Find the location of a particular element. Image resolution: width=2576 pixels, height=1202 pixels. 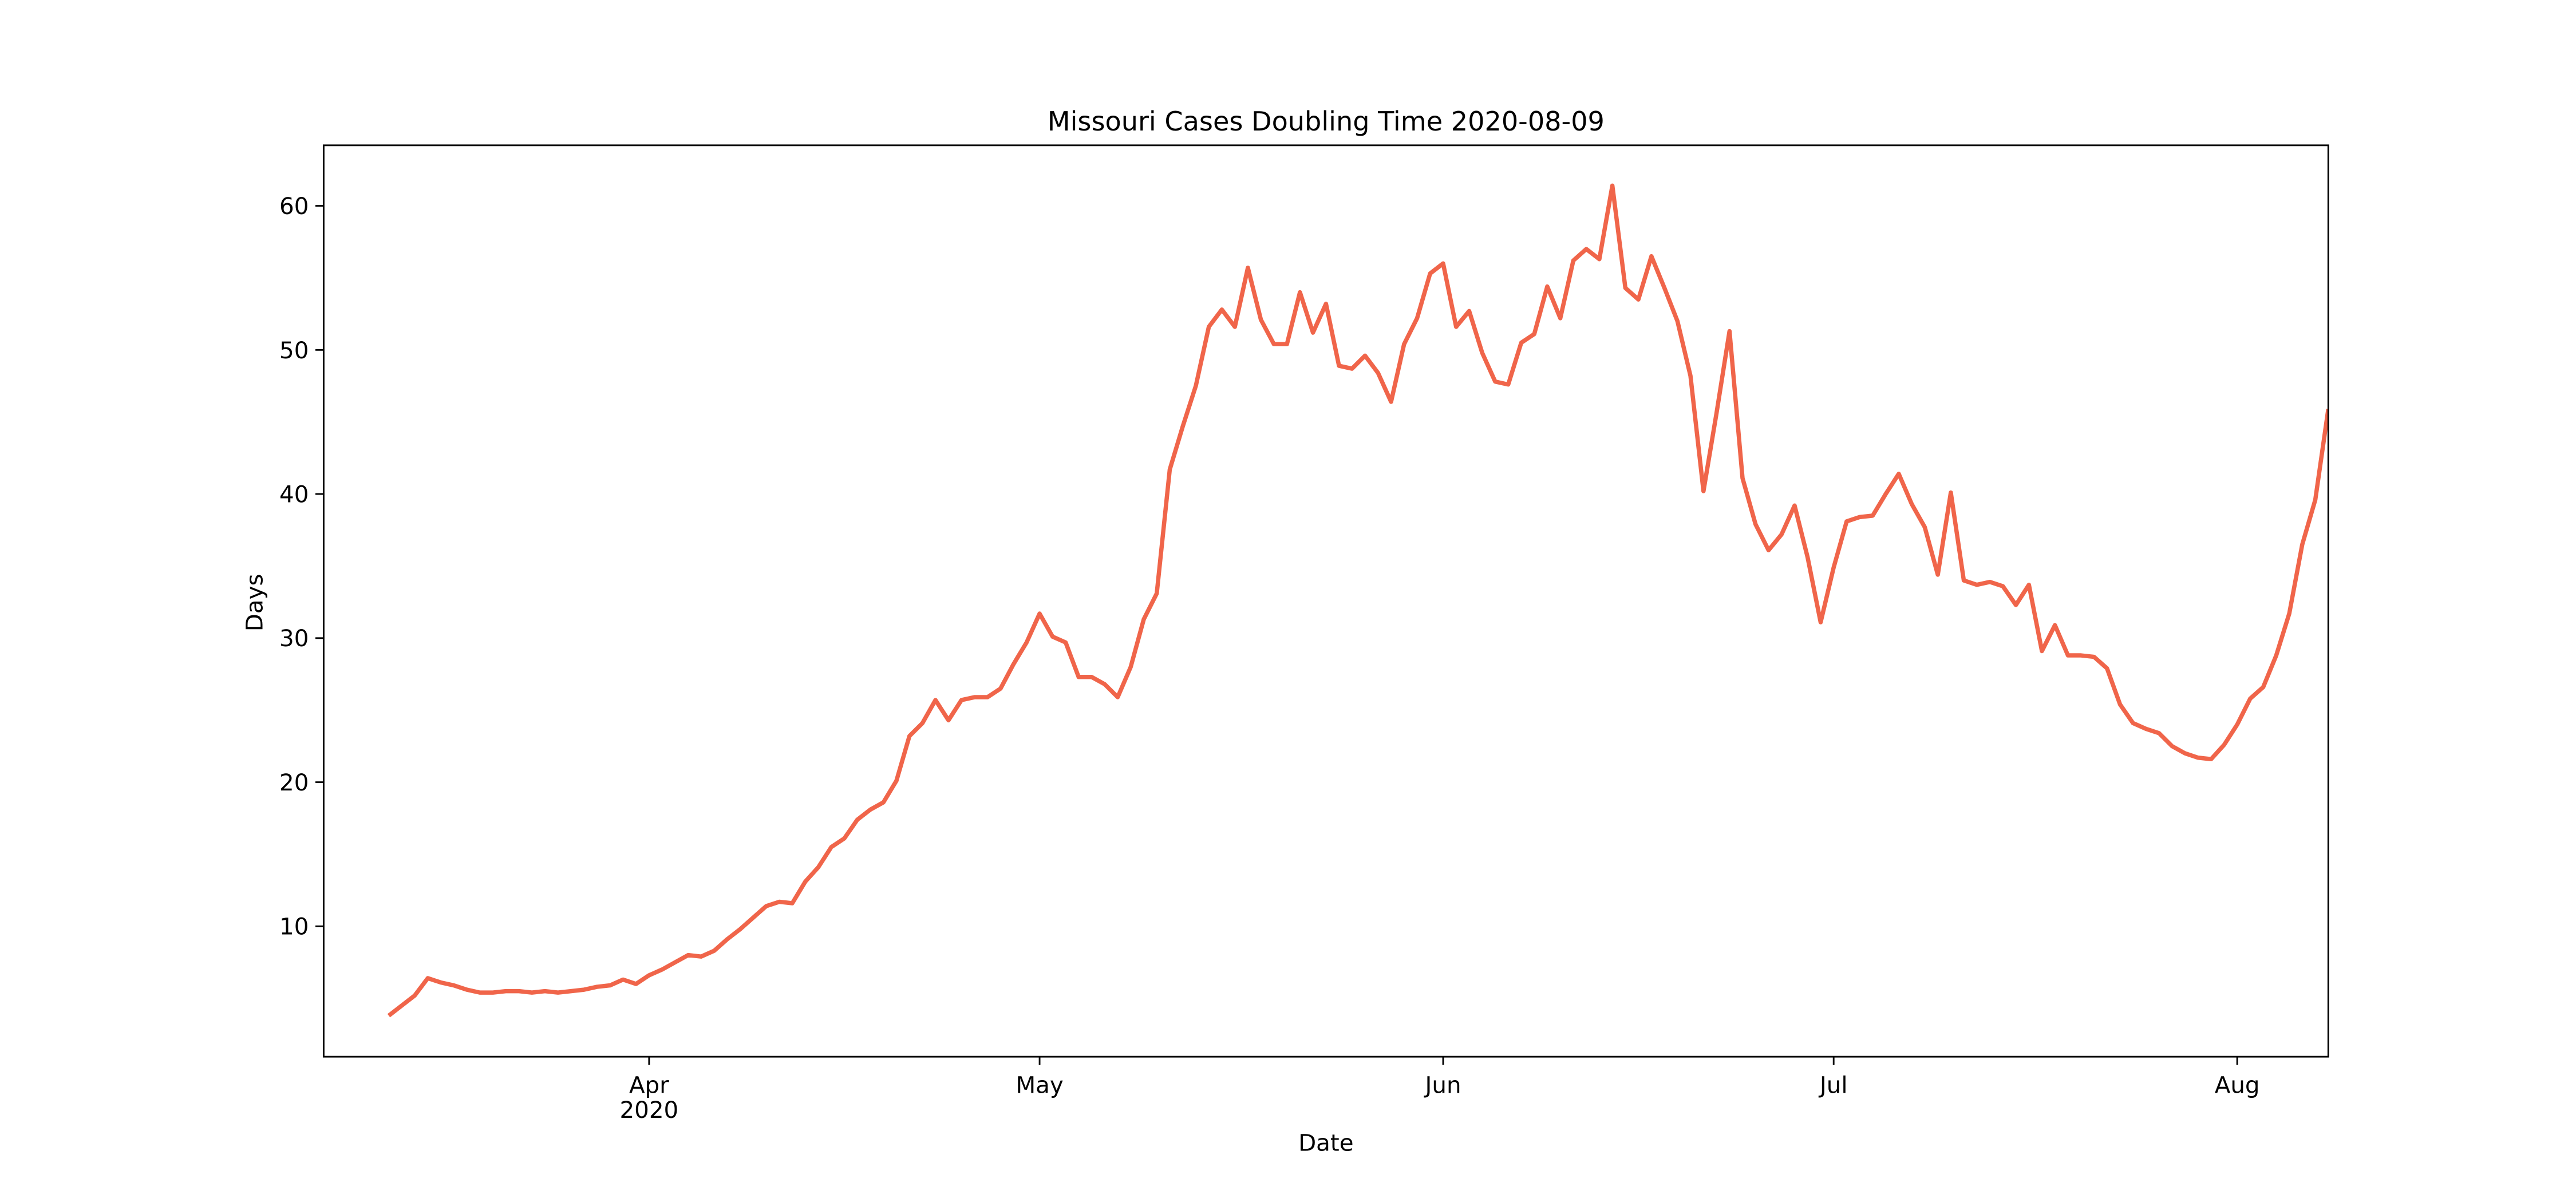

chart-title: Missouri Cases Doubling Time 2020-08-09 is located at coordinates (1326, 122).